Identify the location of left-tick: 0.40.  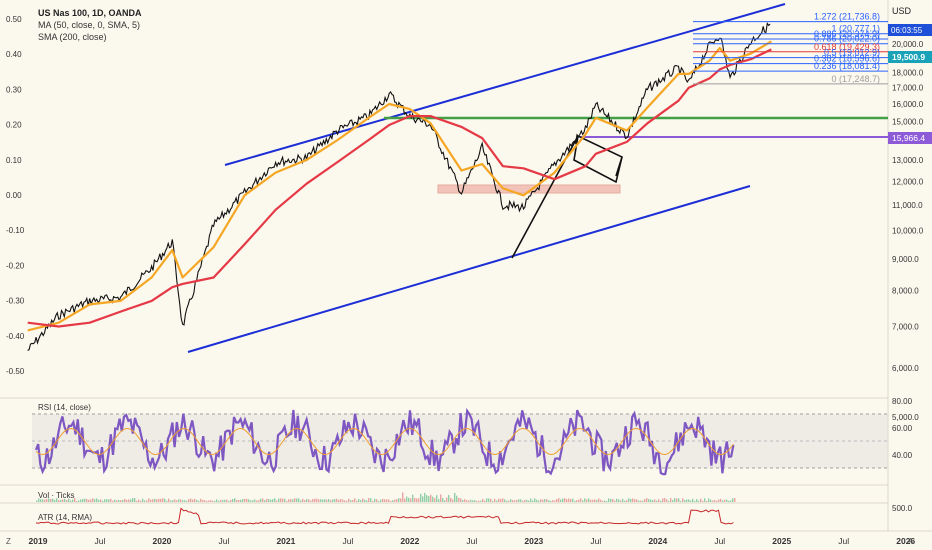
(14, 54).